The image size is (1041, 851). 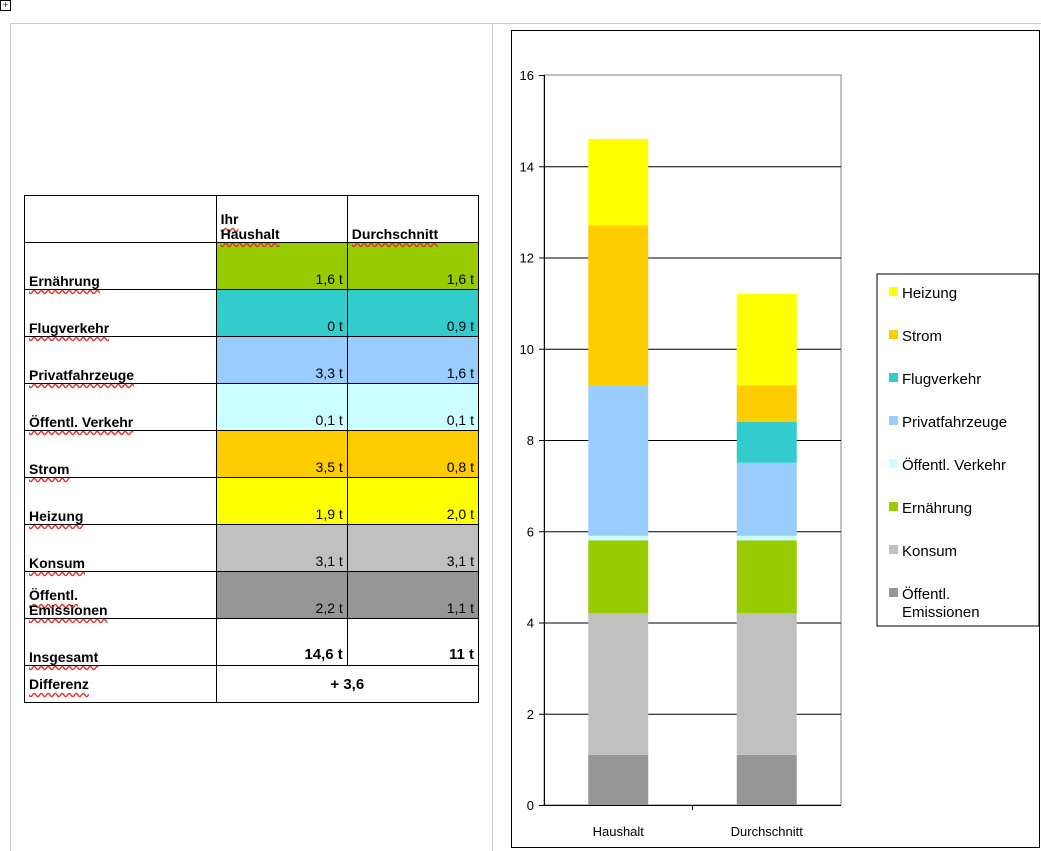 I want to click on y-tick-label: 4, so click(x=530, y=623).